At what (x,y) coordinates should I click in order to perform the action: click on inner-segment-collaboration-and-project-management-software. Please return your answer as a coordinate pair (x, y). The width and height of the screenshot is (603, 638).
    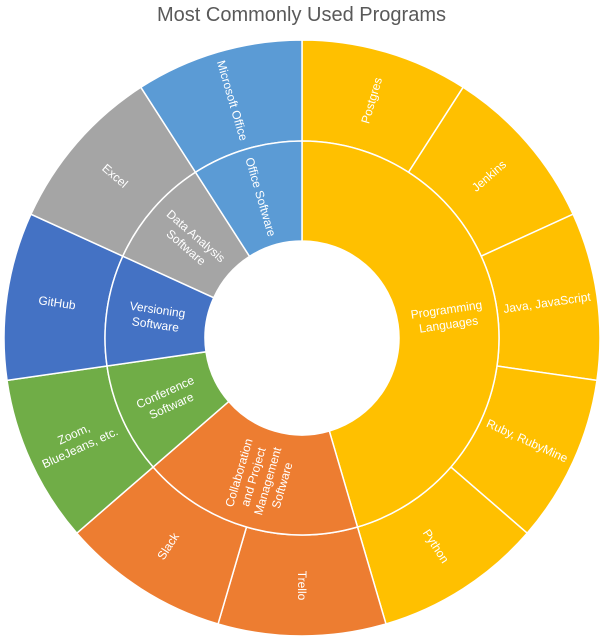
    Looking at the image, I should click on (255, 468).